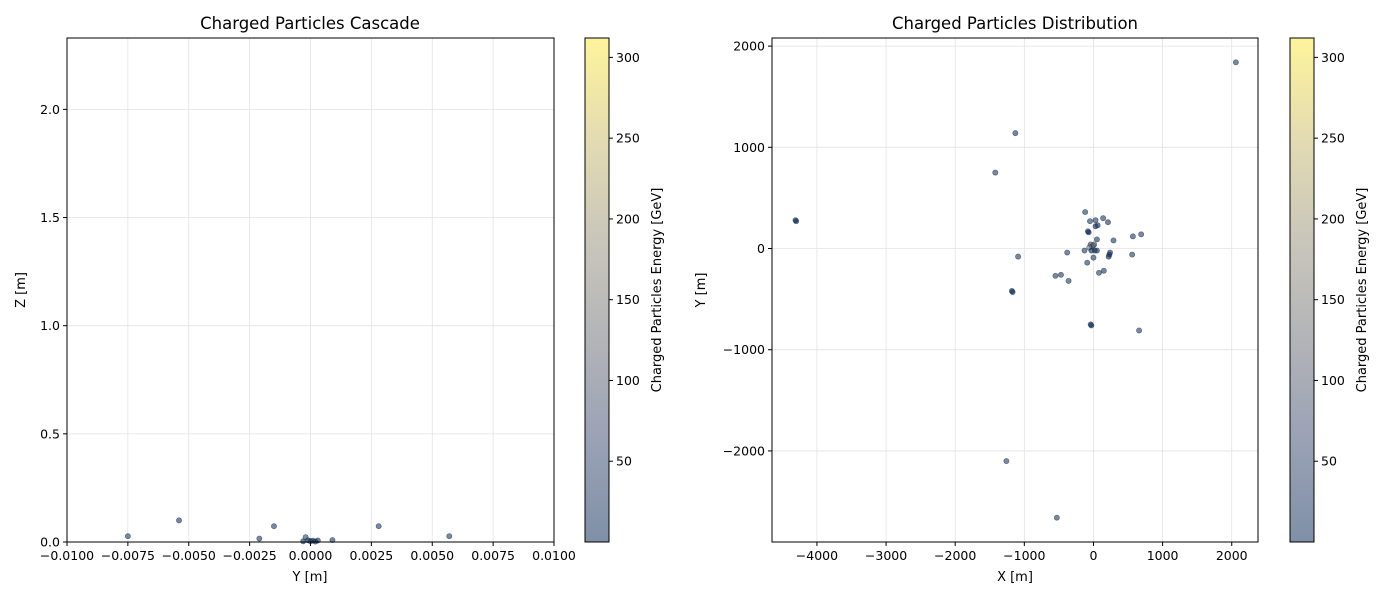 This screenshot has width=1400, height=600. Describe the element at coordinates (1022, 552) in the screenshot. I see `distribution-plot-x-ticks: −4000 −3000 −2000 −1000 0 1000 2000` at that location.